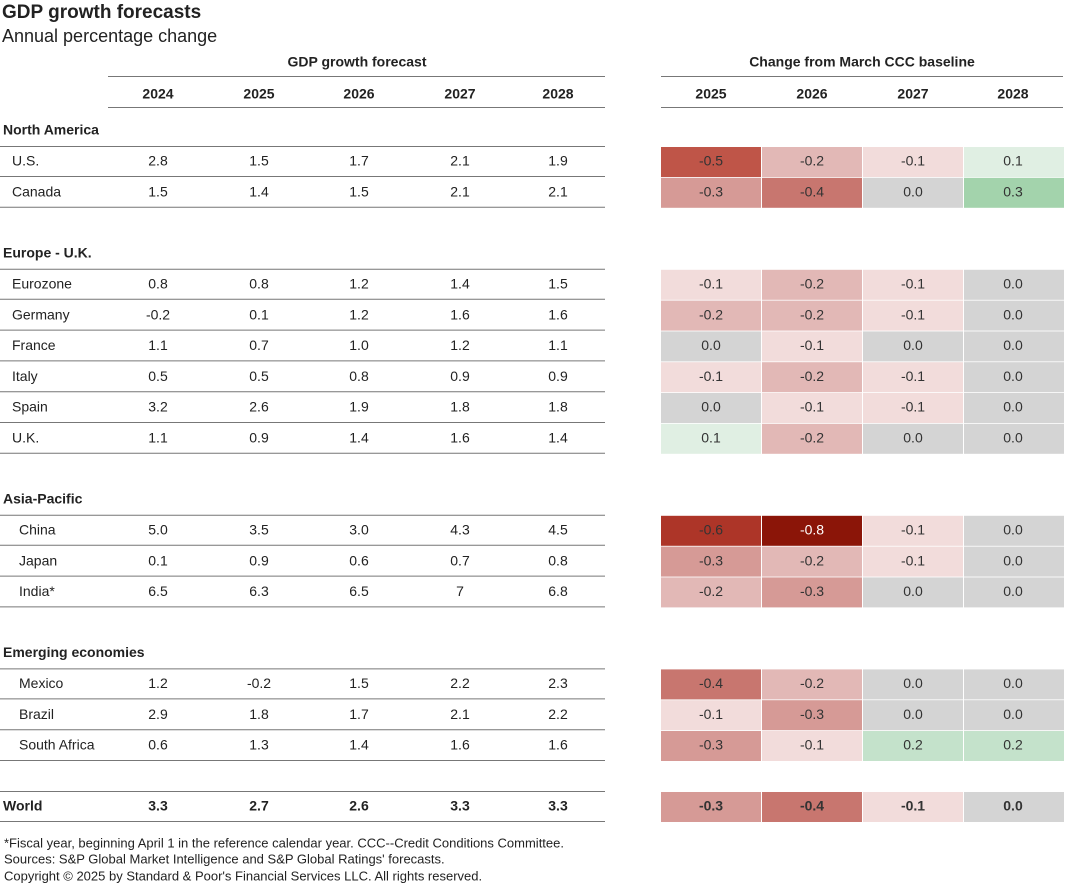  Describe the element at coordinates (158, 161) in the screenshot. I see `forecast-value: 2.8` at that location.